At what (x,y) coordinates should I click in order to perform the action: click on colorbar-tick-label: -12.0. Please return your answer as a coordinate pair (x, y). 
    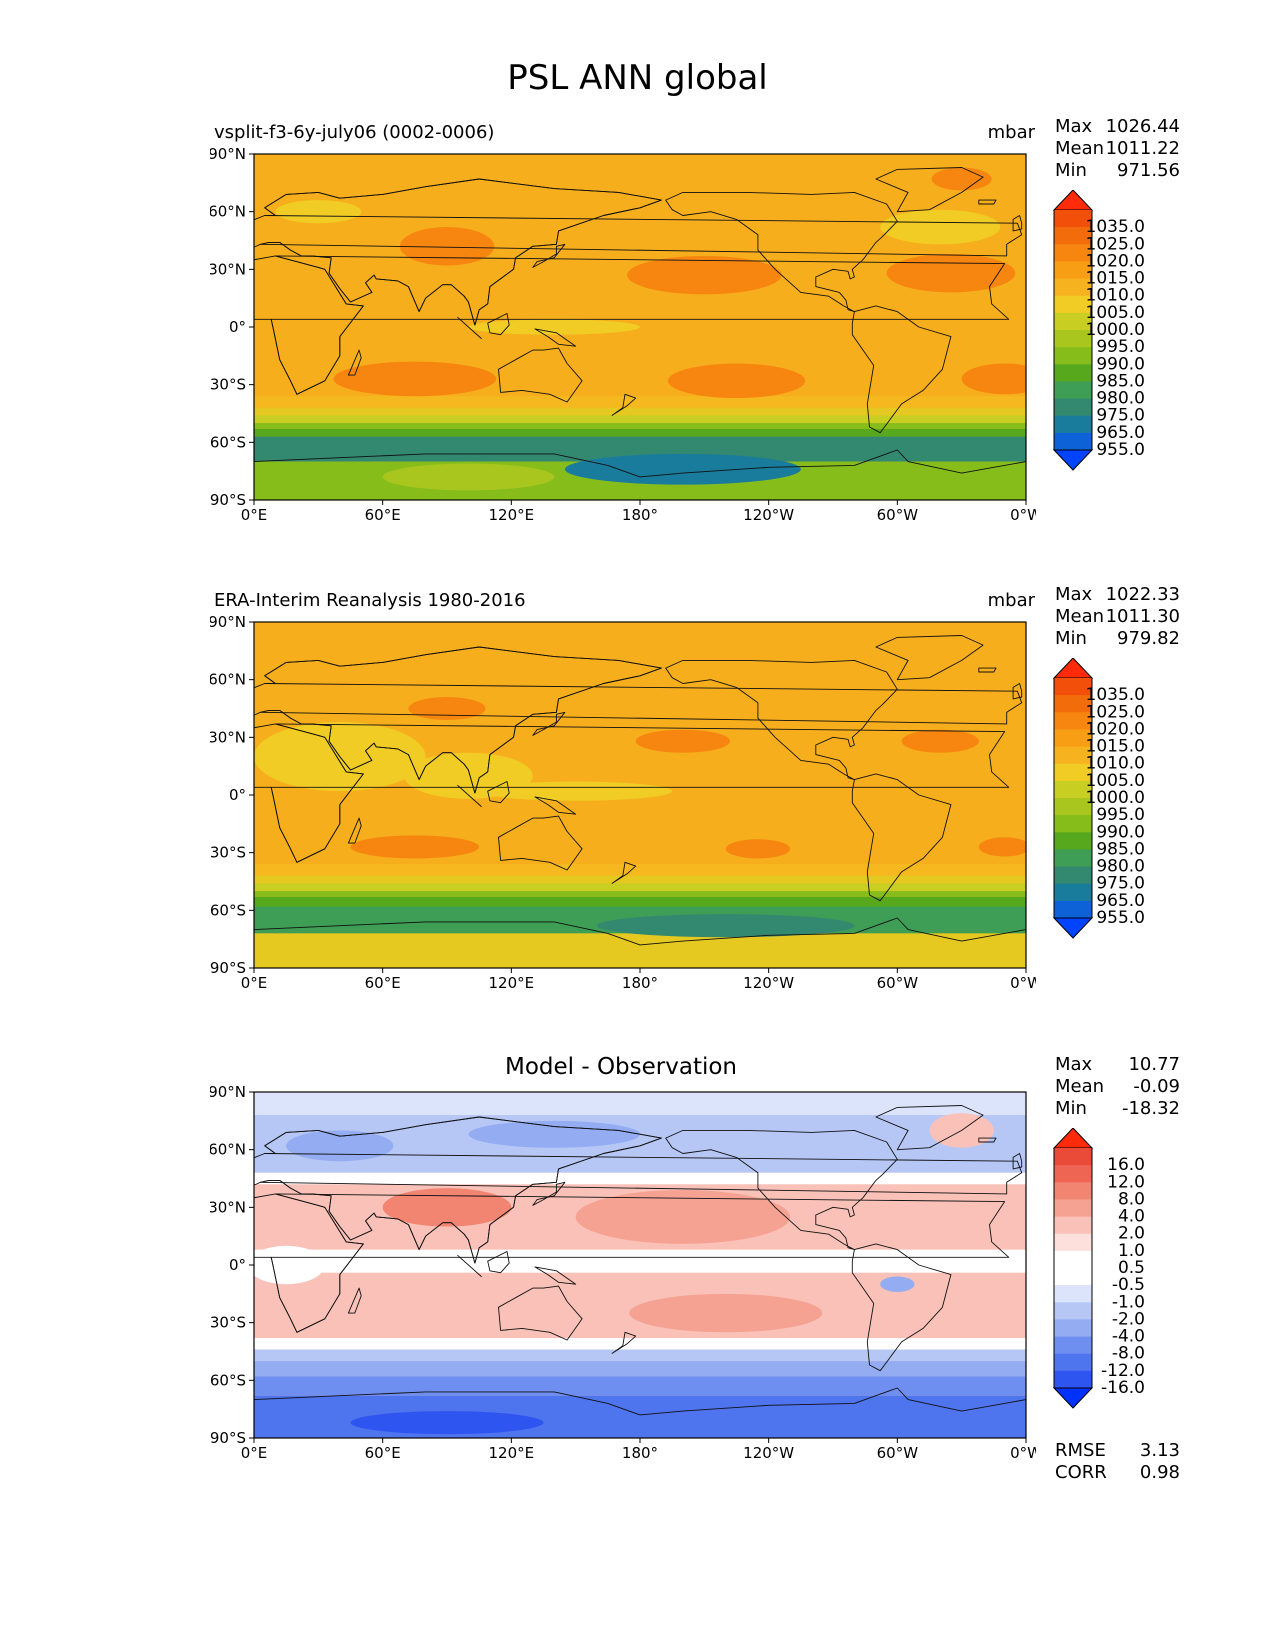
    Looking at the image, I should click on (1123, 1371).